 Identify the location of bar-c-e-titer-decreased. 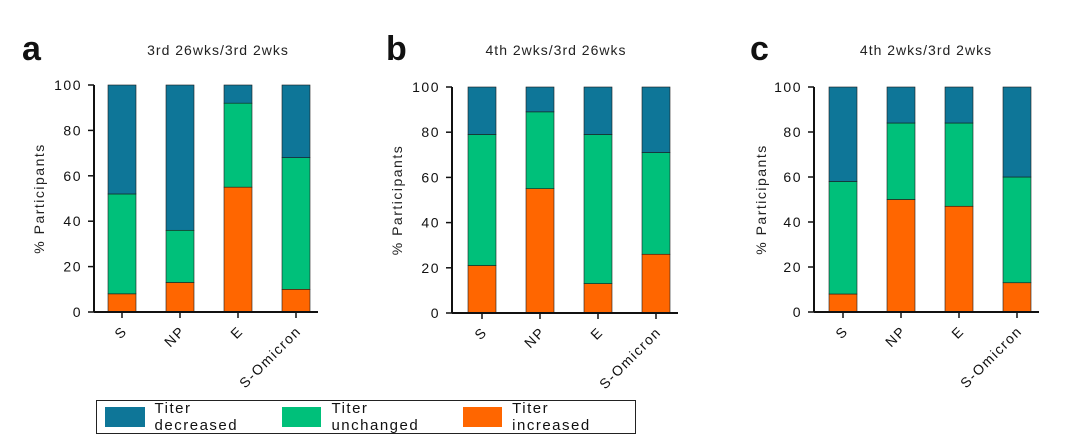
(959, 105).